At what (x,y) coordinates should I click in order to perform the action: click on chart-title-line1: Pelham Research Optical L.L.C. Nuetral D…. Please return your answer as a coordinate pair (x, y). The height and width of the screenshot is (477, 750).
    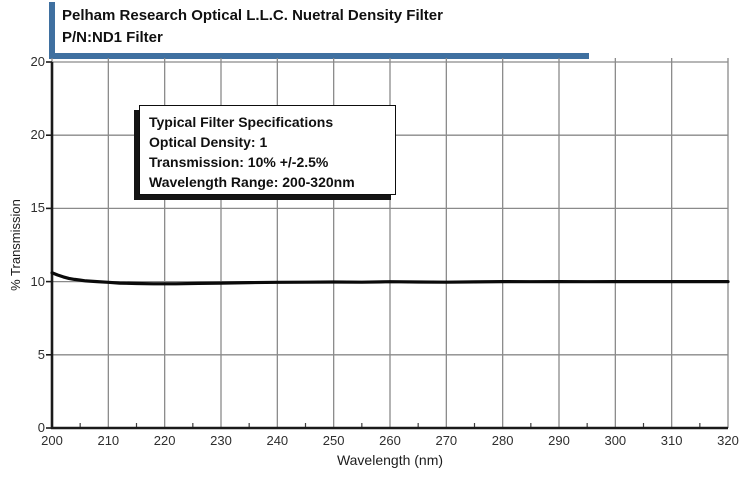
    Looking at the image, I should click on (252, 15).